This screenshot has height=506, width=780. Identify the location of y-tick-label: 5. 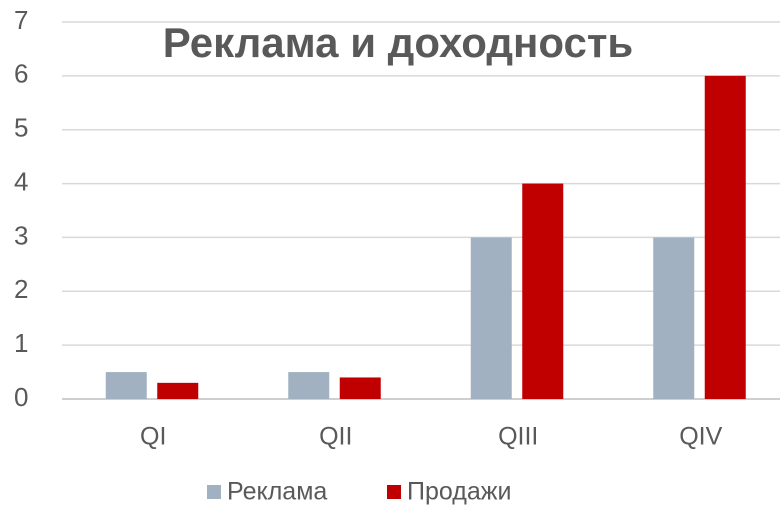
(21, 128).